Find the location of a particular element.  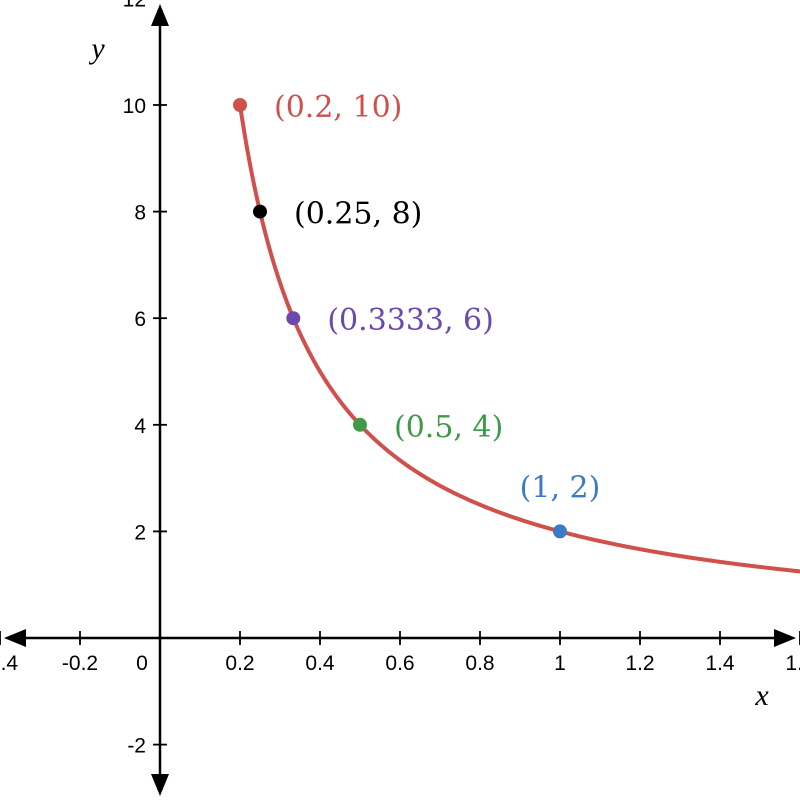

y-axis-top-arrow is located at coordinates (160, 15).